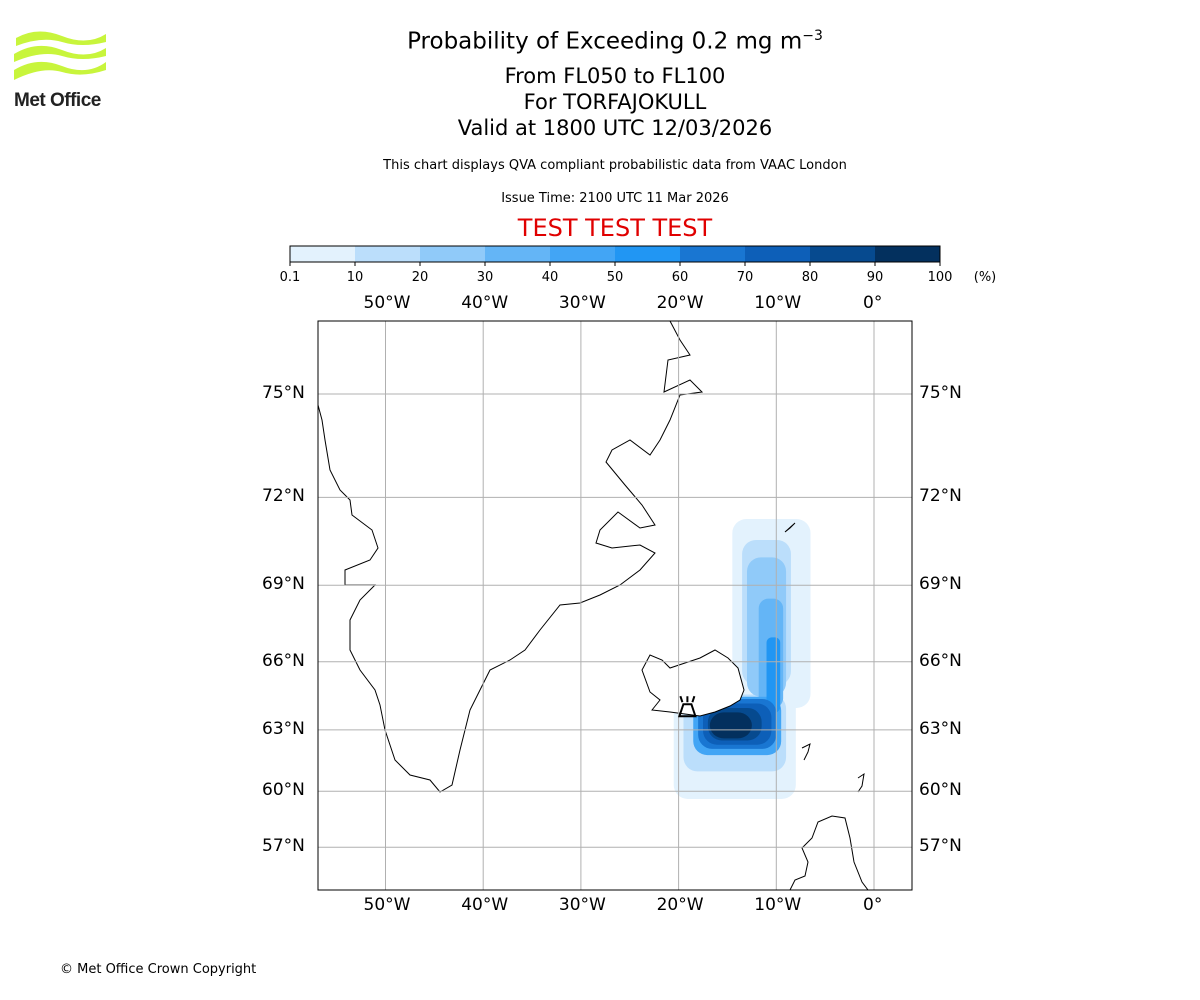  What do you see at coordinates (283, 728) in the screenshot?
I see `lat-tick-label-left: 63°N` at bounding box center [283, 728].